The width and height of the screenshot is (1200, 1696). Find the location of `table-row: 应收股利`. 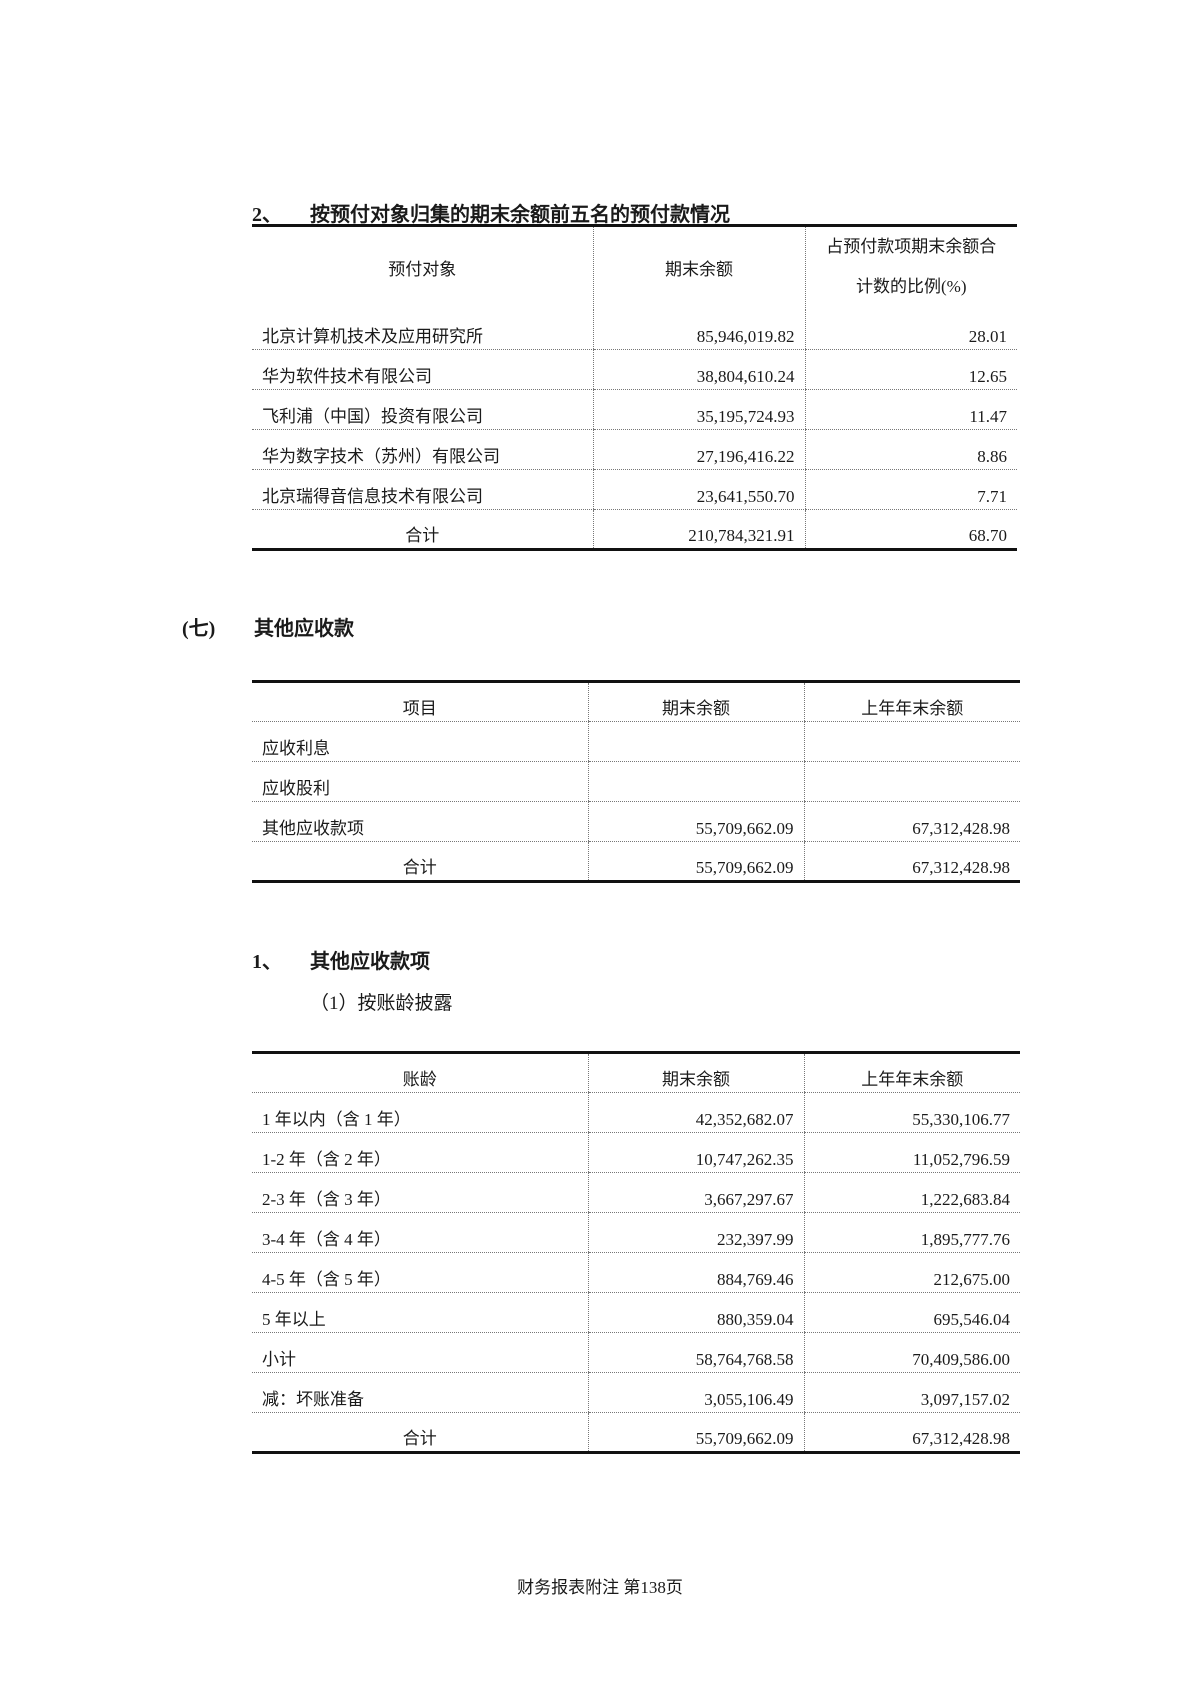

table-row: 应收股利 is located at coordinates (636, 781).